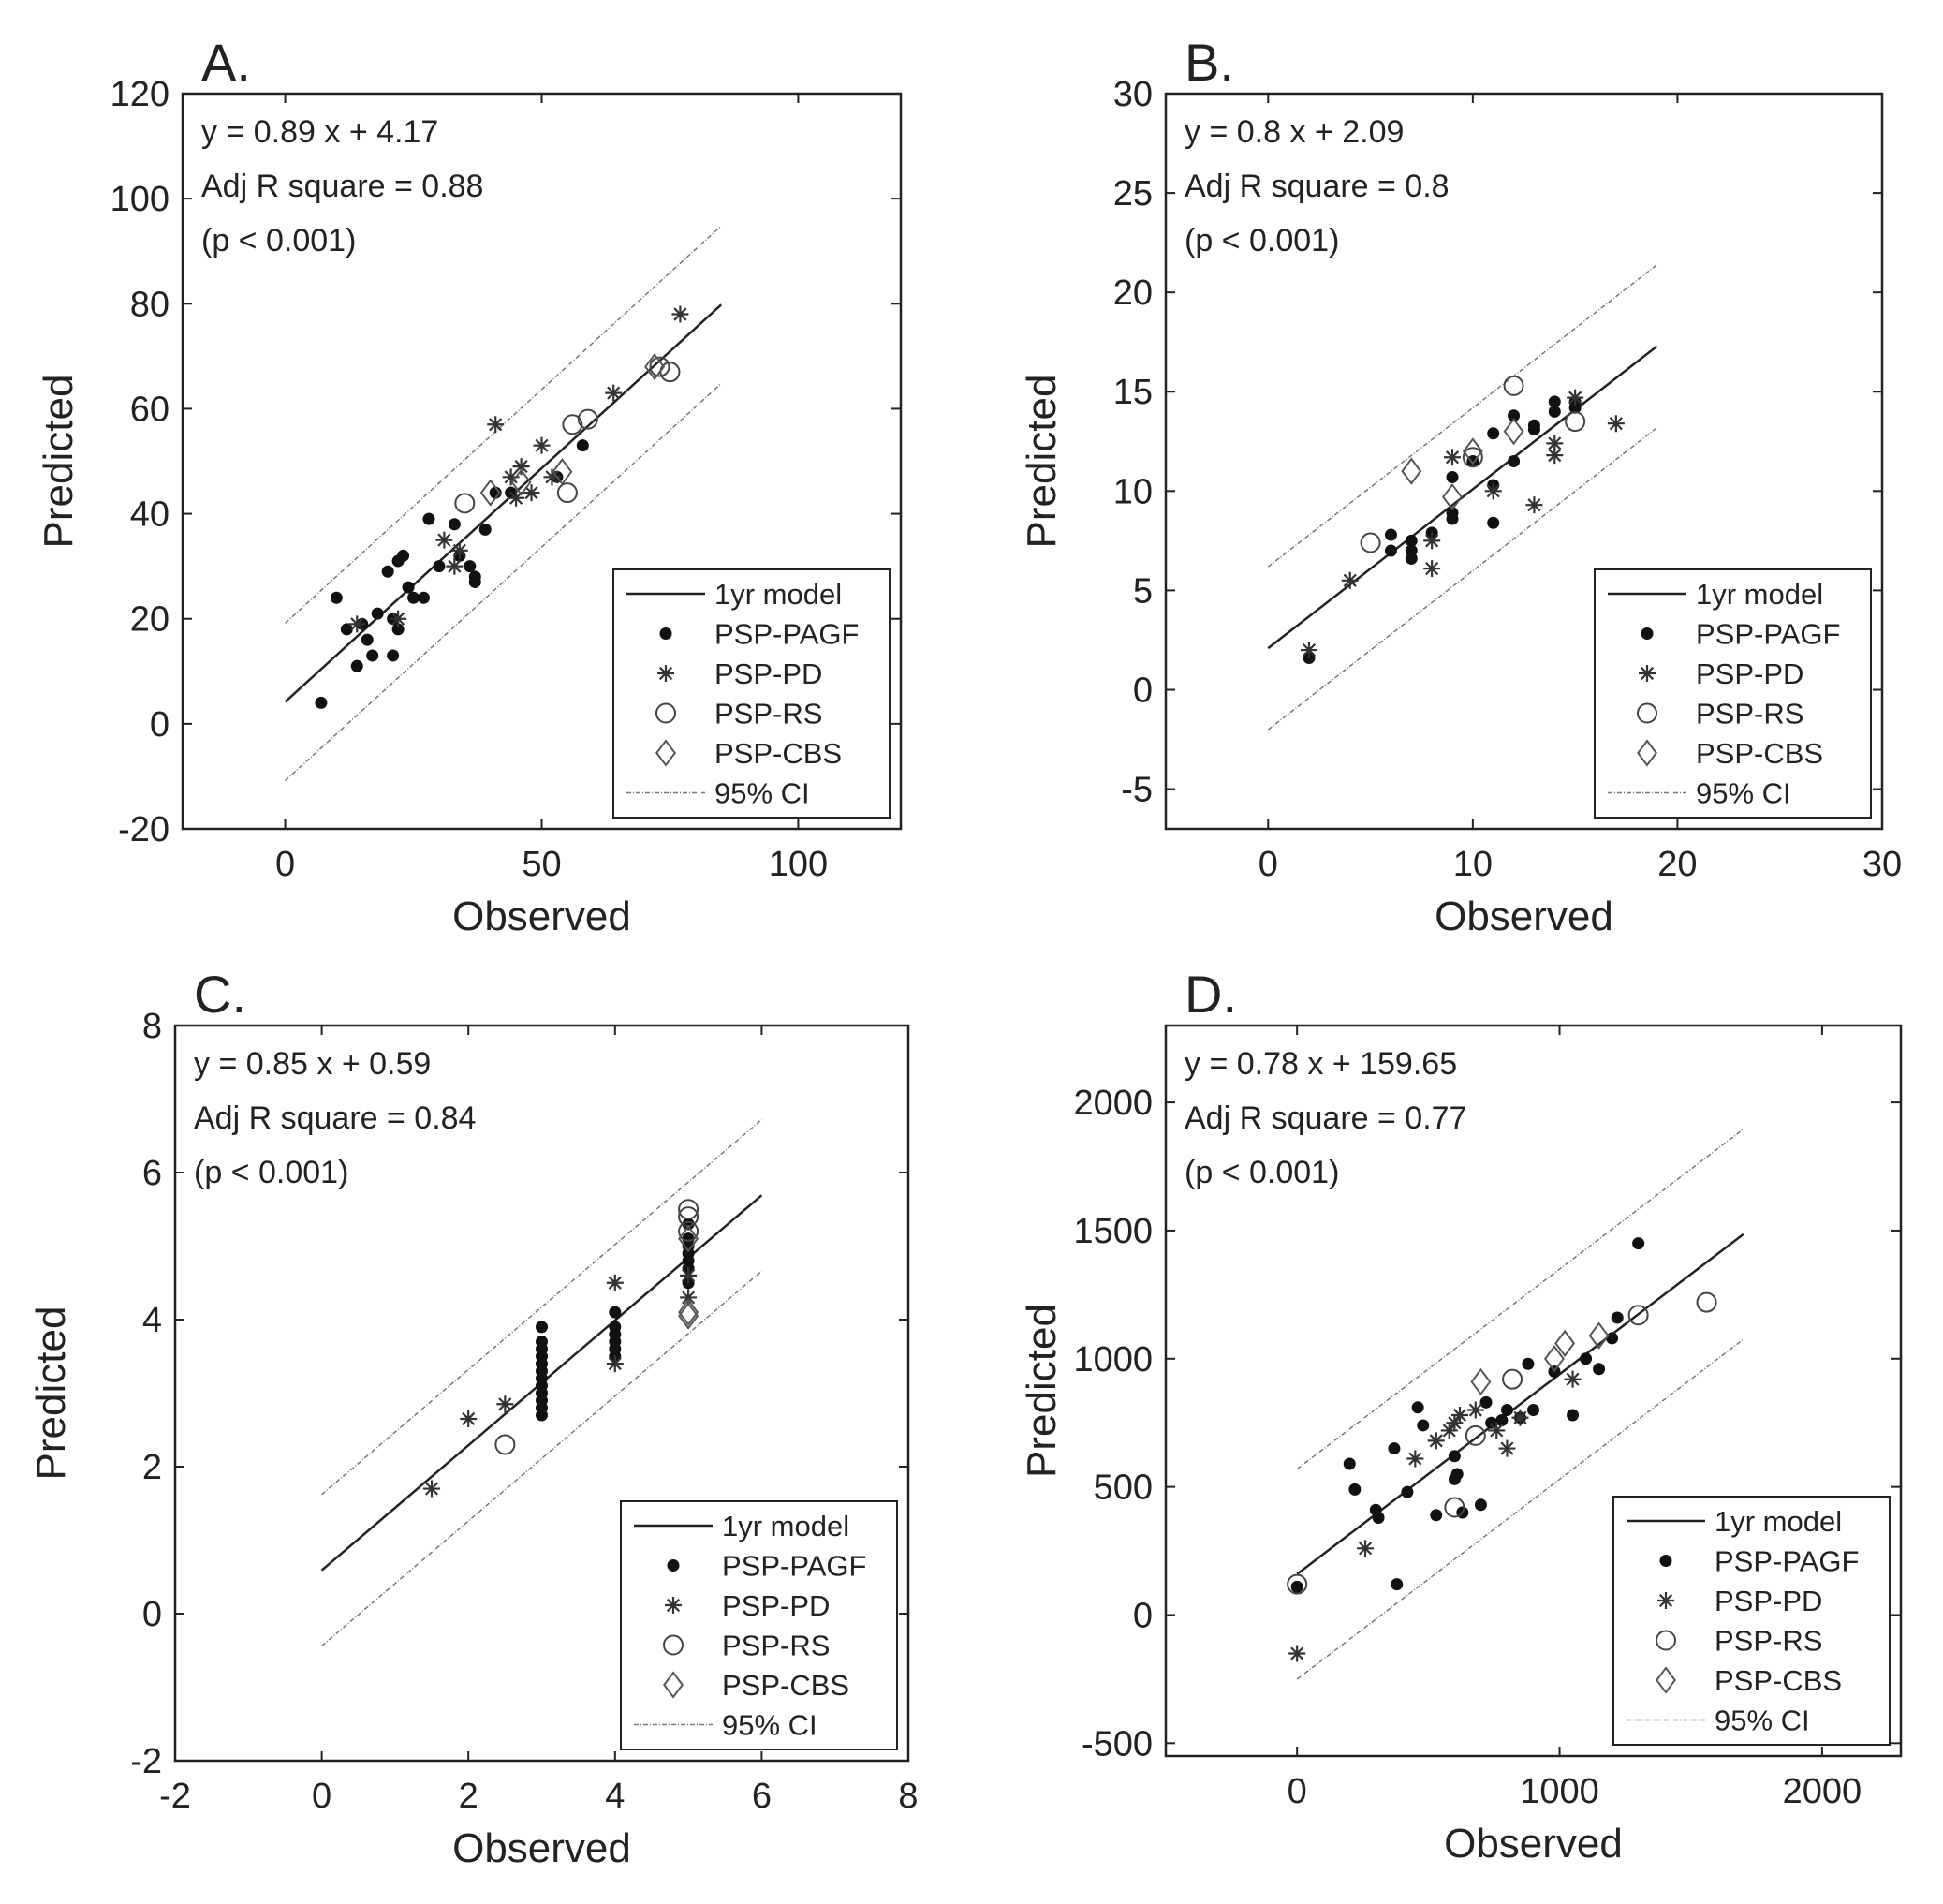  Describe the element at coordinates (1117, 1744) in the screenshot. I see `y-tick-label: -500` at that location.